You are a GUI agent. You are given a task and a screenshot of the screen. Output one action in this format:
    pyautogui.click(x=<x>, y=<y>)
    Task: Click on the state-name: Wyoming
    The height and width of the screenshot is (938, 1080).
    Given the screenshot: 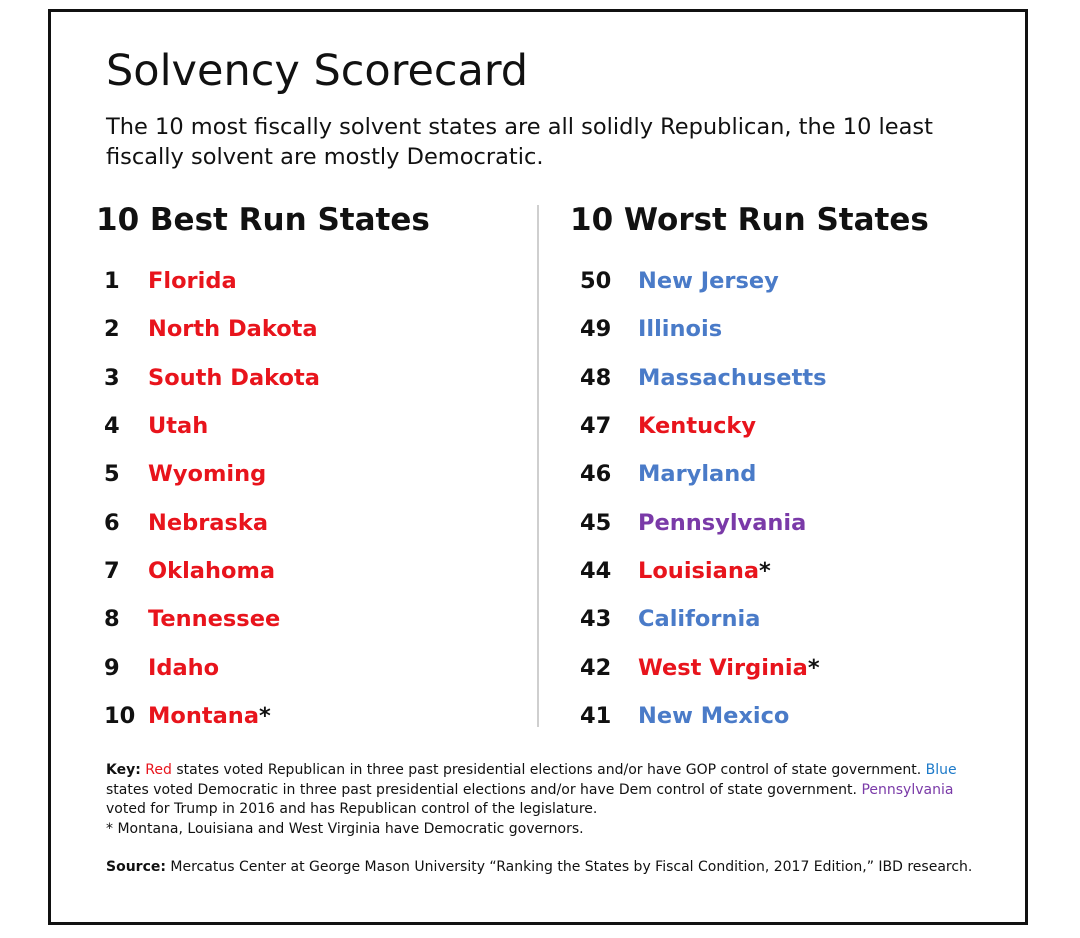 What is the action you would take?
    pyautogui.click(x=207, y=474)
    